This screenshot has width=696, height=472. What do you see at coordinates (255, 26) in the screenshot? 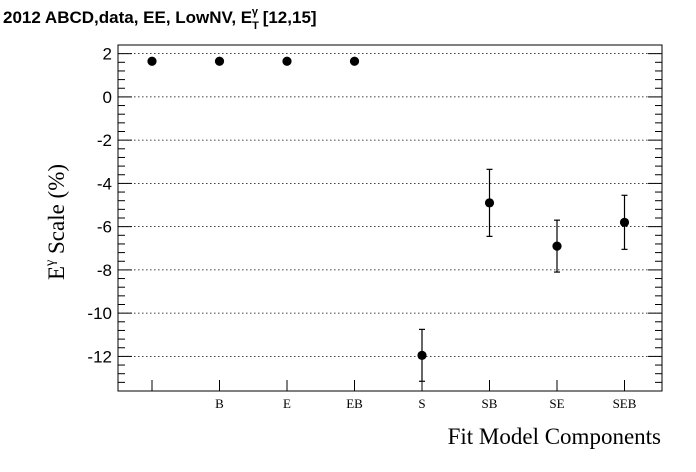
I see `chart-title-subscript: T` at bounding box center [255, 26].